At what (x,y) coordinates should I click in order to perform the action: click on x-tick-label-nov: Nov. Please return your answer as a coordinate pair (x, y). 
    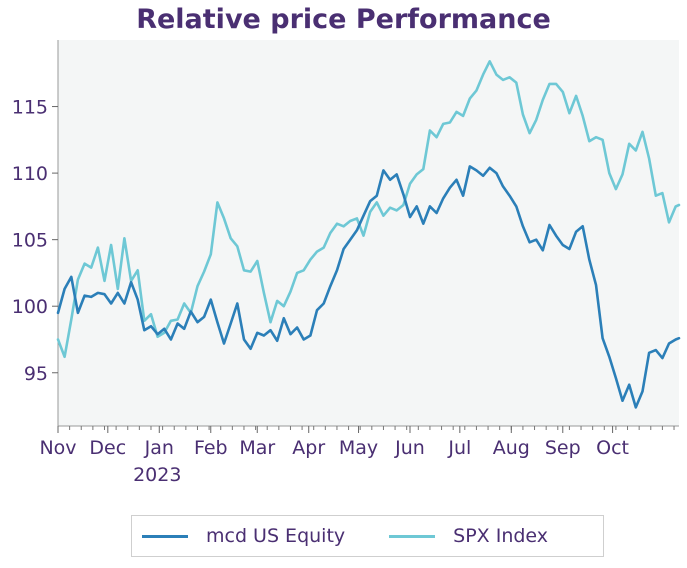
    Looking at the image, I should click on (57, 448).